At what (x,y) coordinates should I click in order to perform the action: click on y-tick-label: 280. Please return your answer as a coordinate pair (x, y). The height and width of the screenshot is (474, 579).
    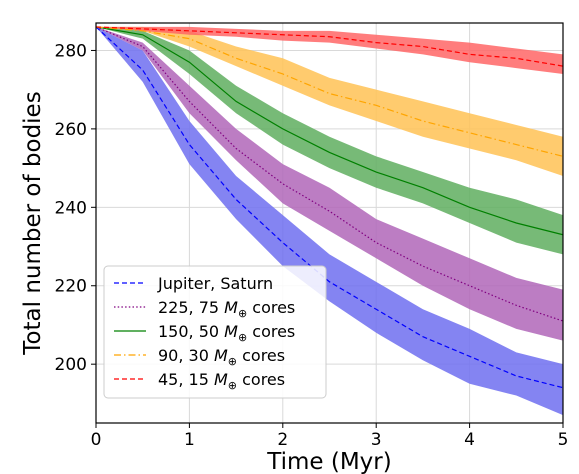
    Looking at the image, I should click on (71, 51).